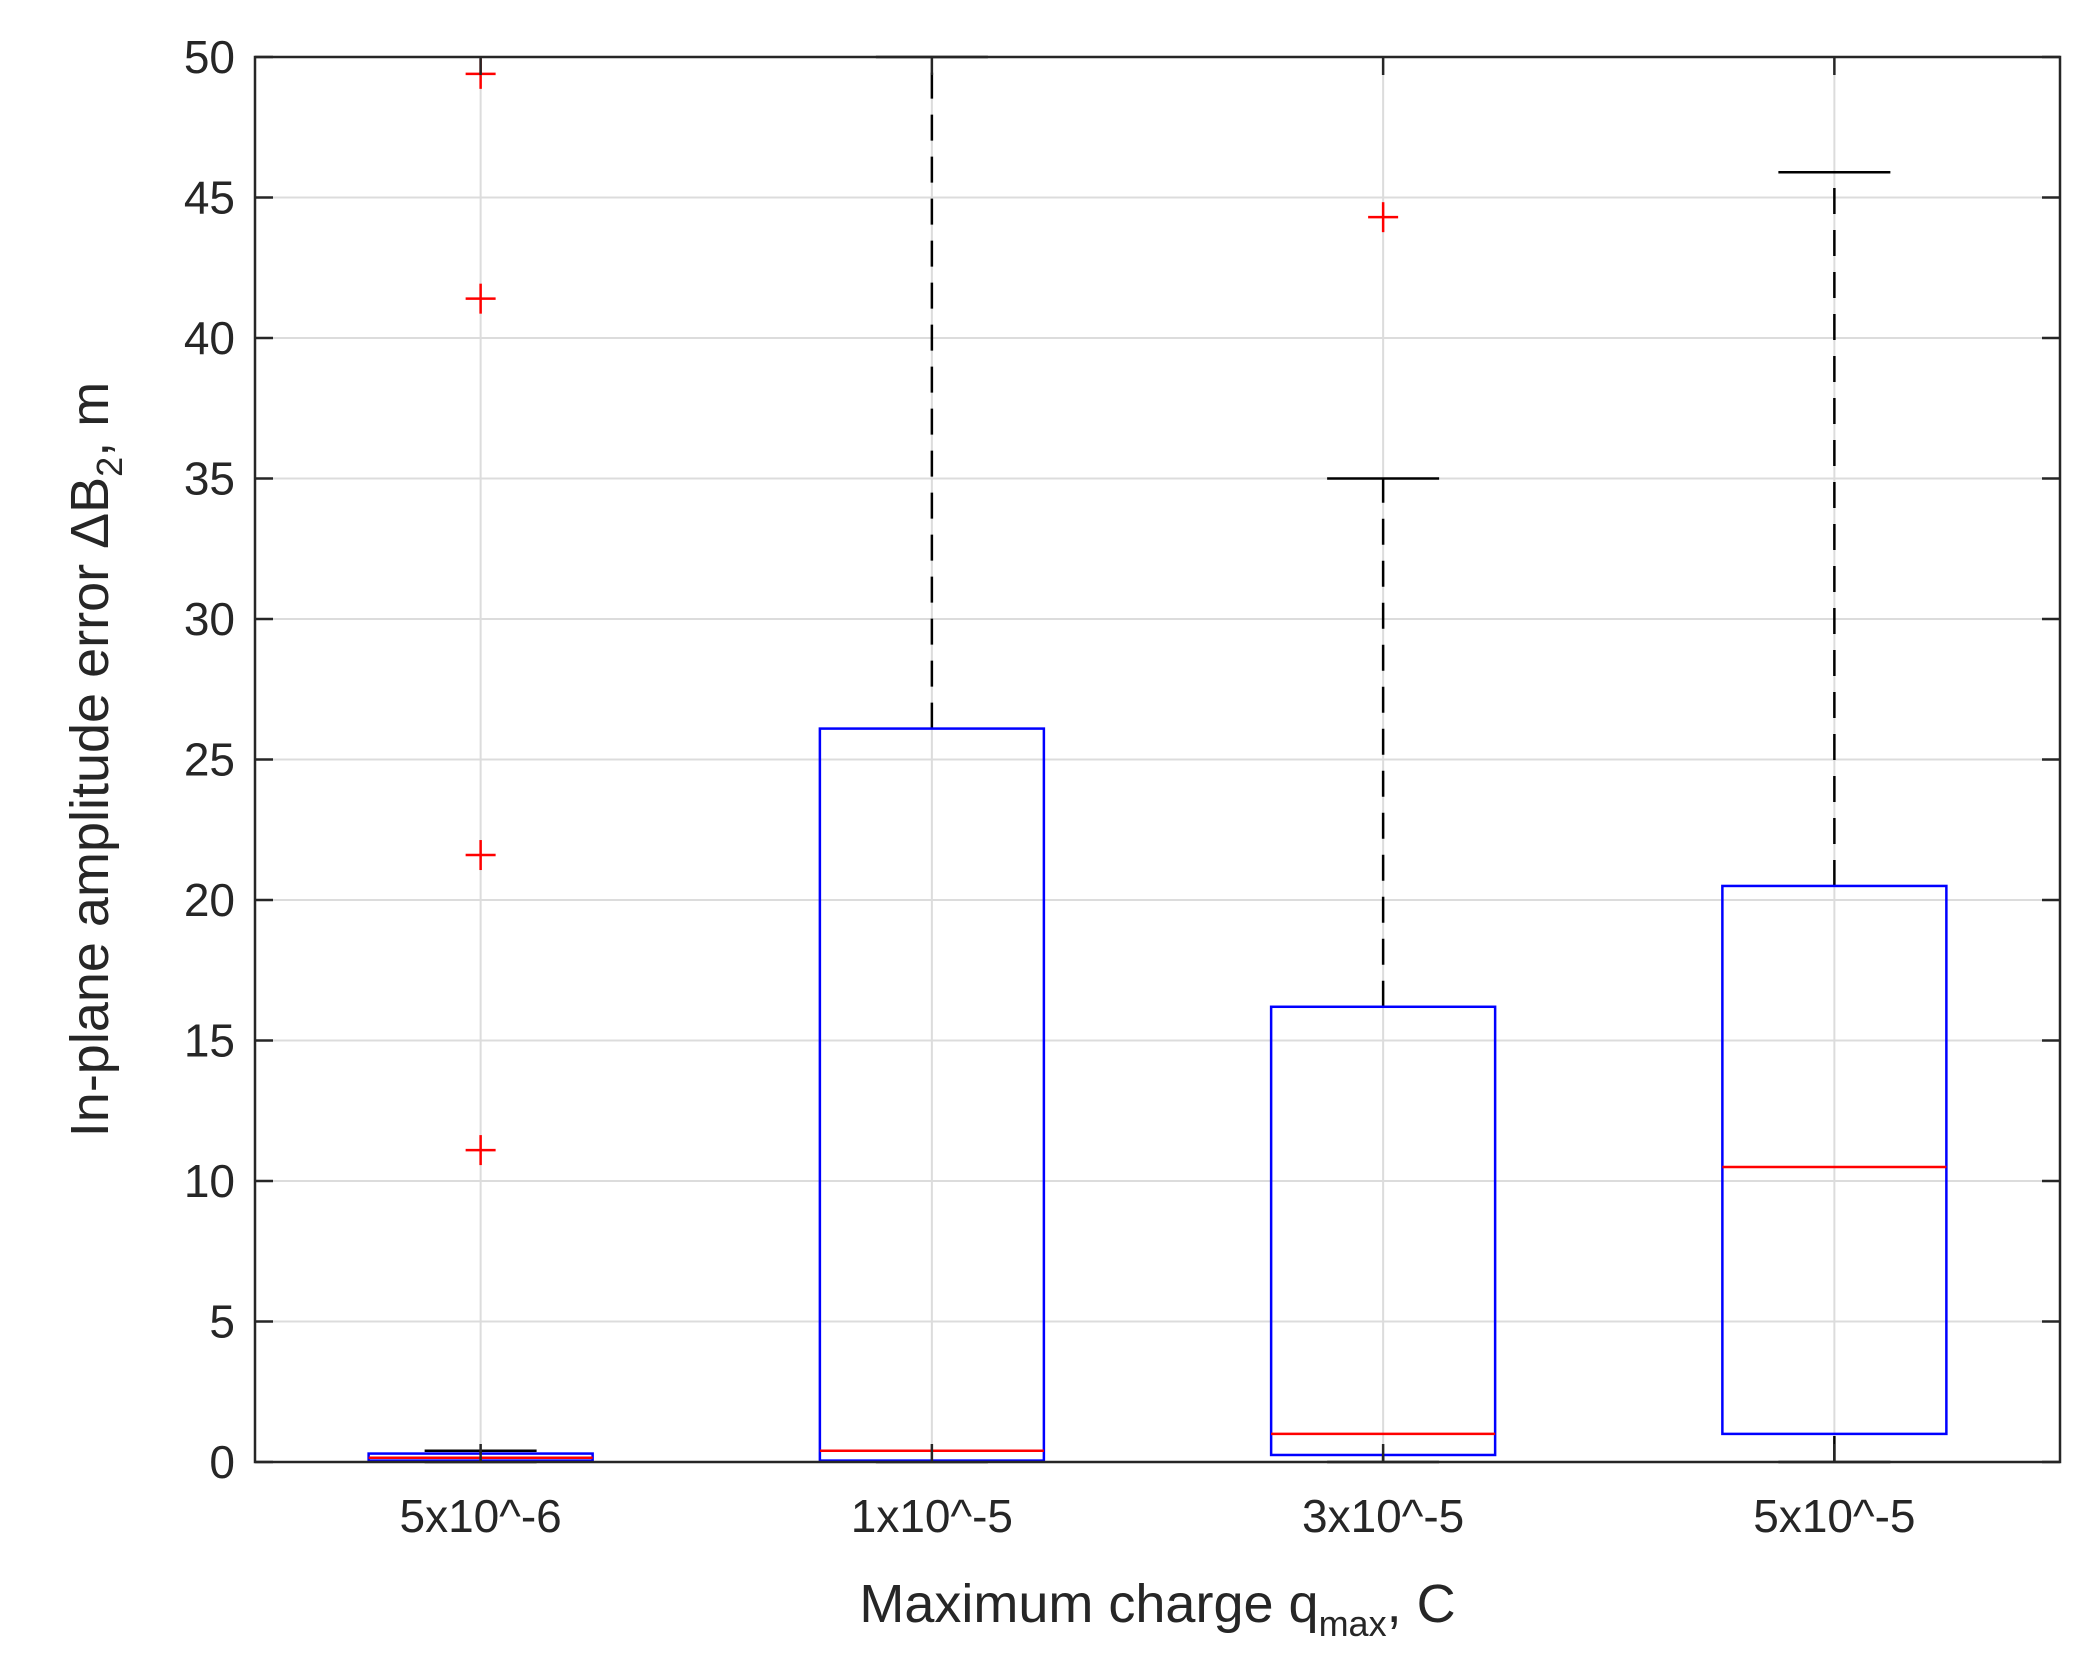 Image resolution: width=2100 pixels, height=1680 pixels. Describe the element at coordinates (209, 900) in the screenshot. I see `y-tick-label: 20` at that location.